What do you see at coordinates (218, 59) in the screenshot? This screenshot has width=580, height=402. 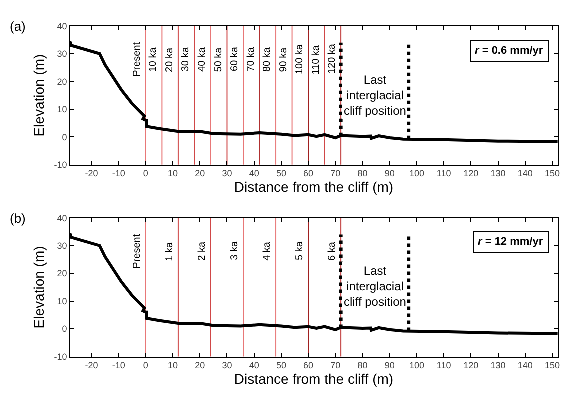 I see `ref-line-label: 50 ka` at bounding box center [218, 59].